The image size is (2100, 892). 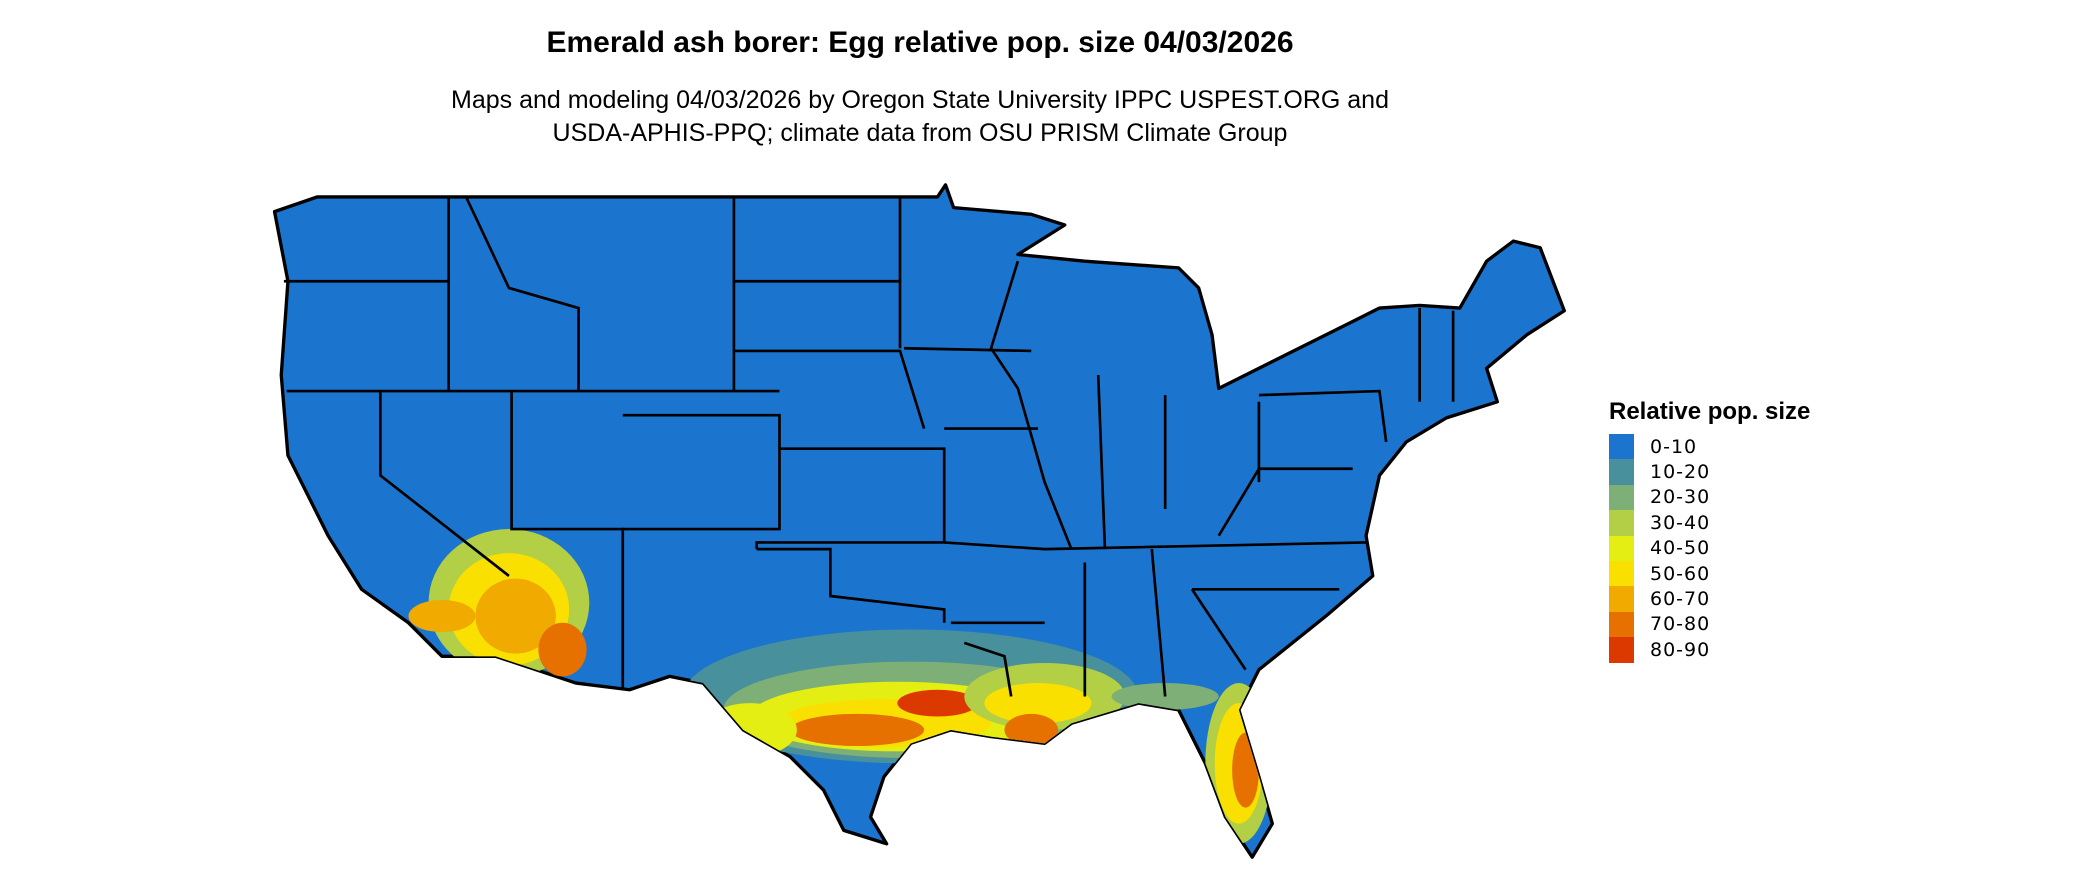 I want to click on legend-title: Relative pop. size, so click(x=1710, y=411).